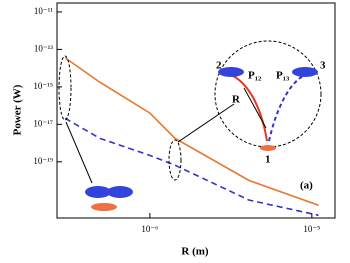  What do you see at coordinates (43, 11) in the screenshot?
I see `y-tick-label: 10⁻¹¹` at bounding box center [43, 11].